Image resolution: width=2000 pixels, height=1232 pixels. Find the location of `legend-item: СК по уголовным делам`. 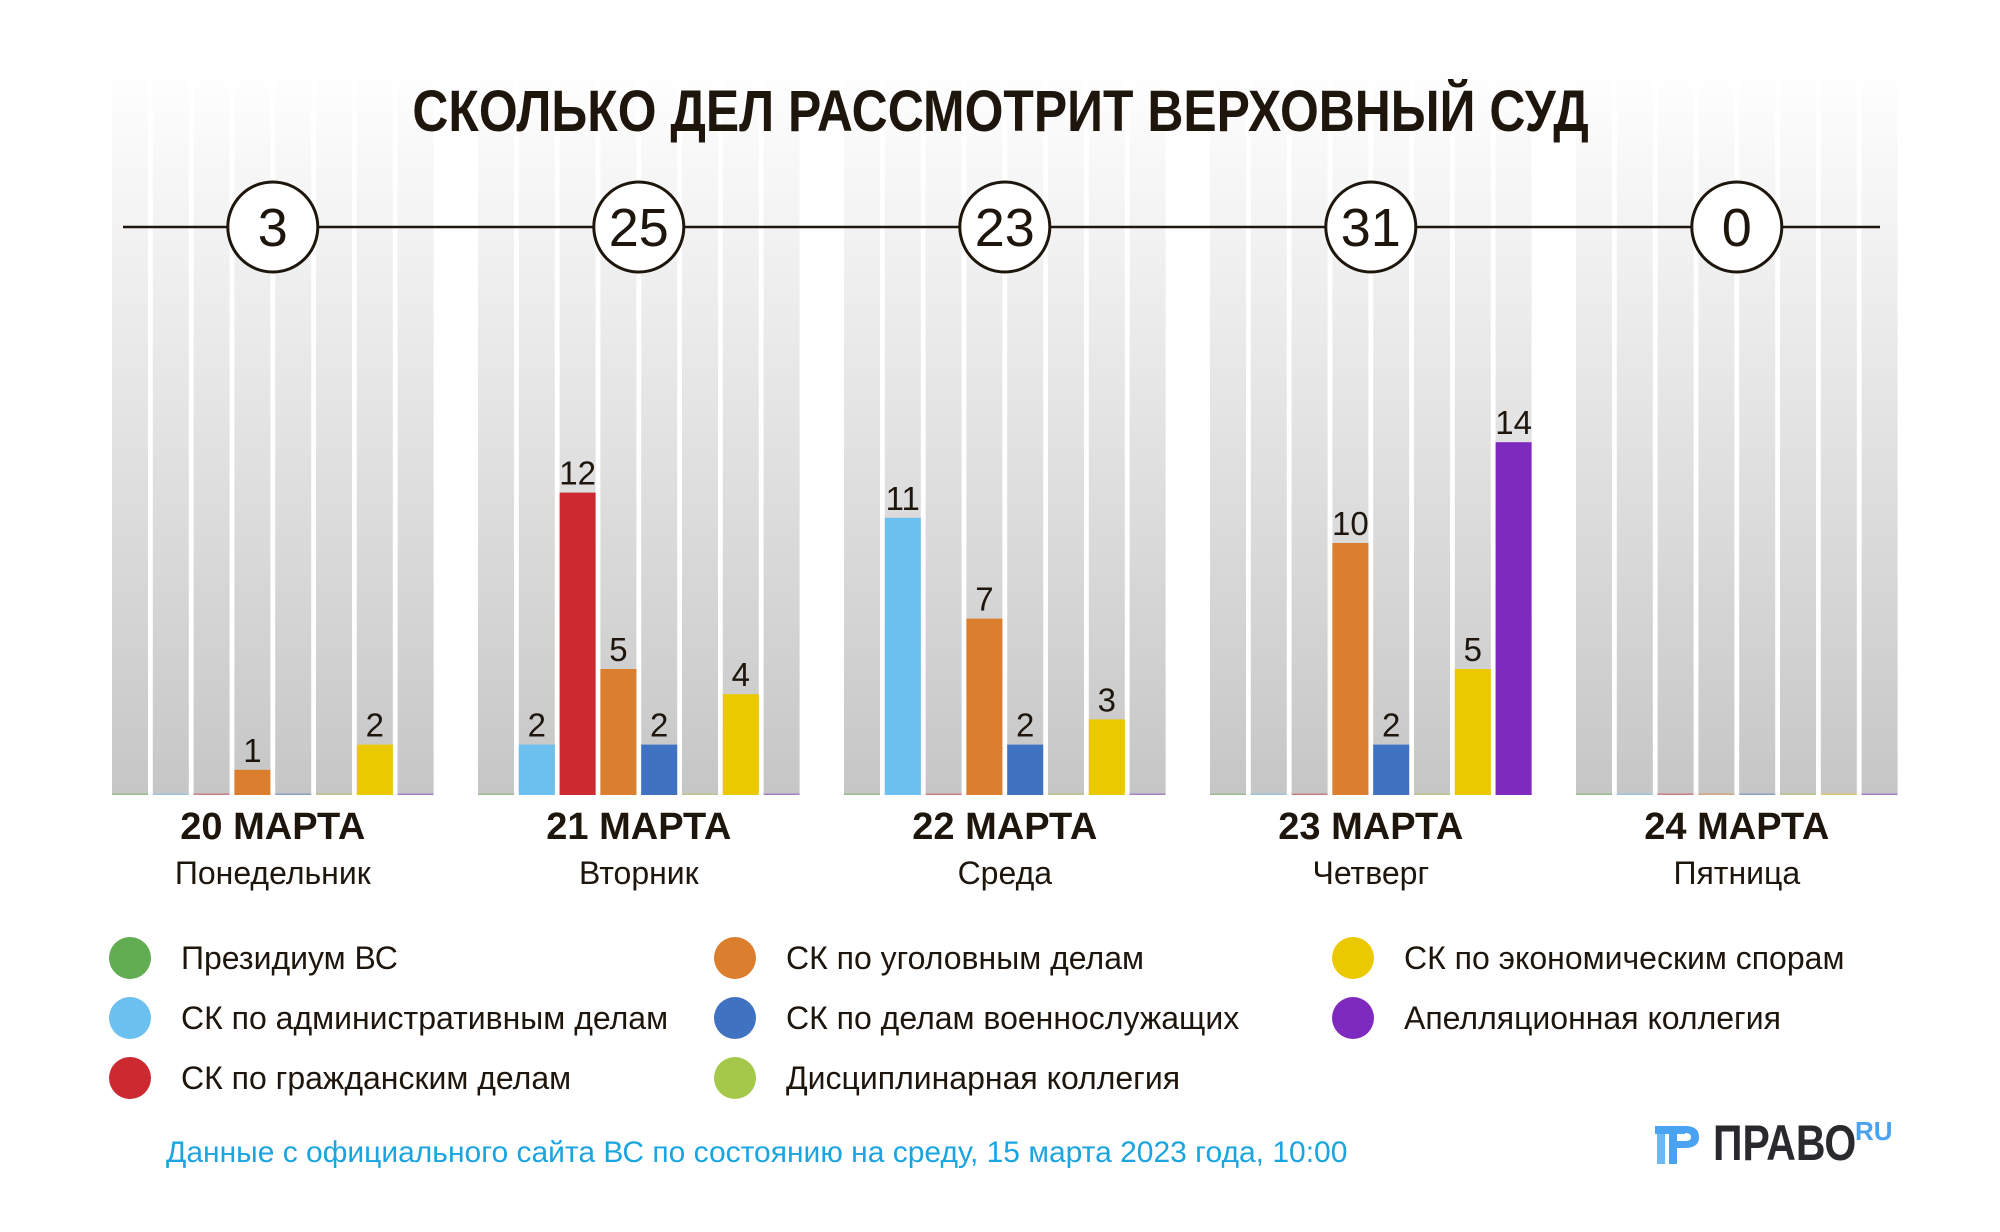

legend-item: СК по уголовным делам is located at coordinates (929, 958).